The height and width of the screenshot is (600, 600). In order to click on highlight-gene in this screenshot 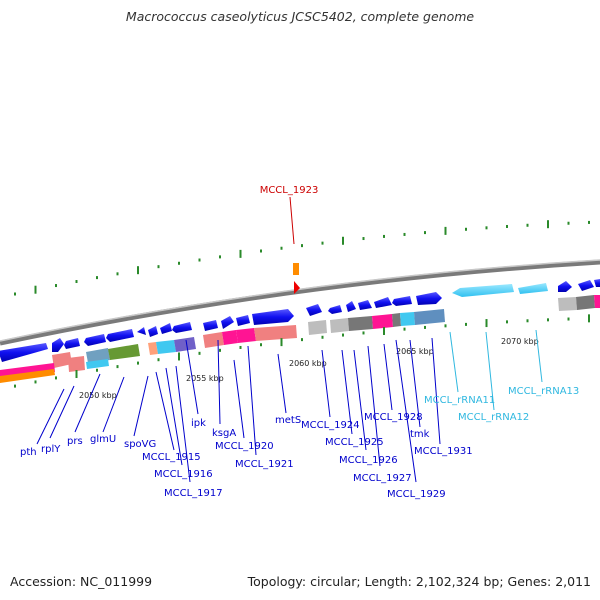, I will do `click(296, 269)`.